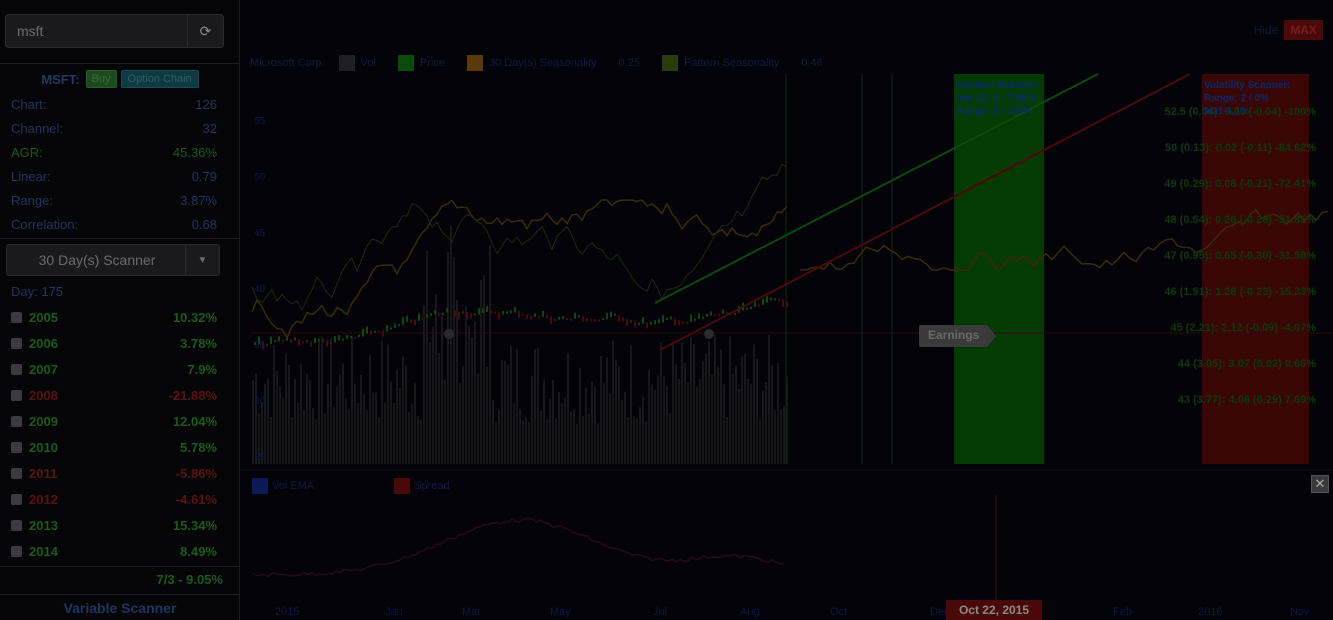 This screenshot has width=1333, height=620. I want to click on symbol-search-input, so click(97, 31).